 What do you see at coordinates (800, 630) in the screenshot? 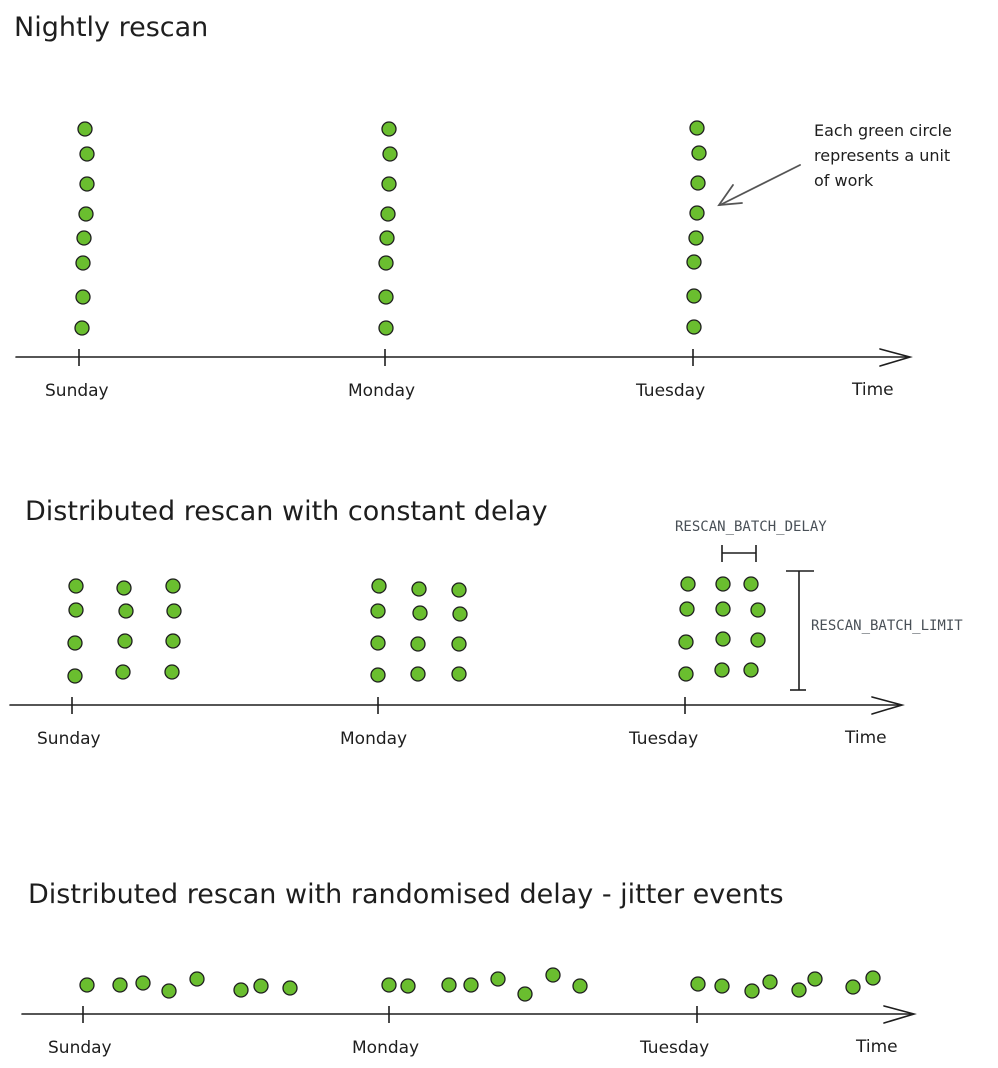
I see `batch-limit-bracket` at bounding box center [800, 630].